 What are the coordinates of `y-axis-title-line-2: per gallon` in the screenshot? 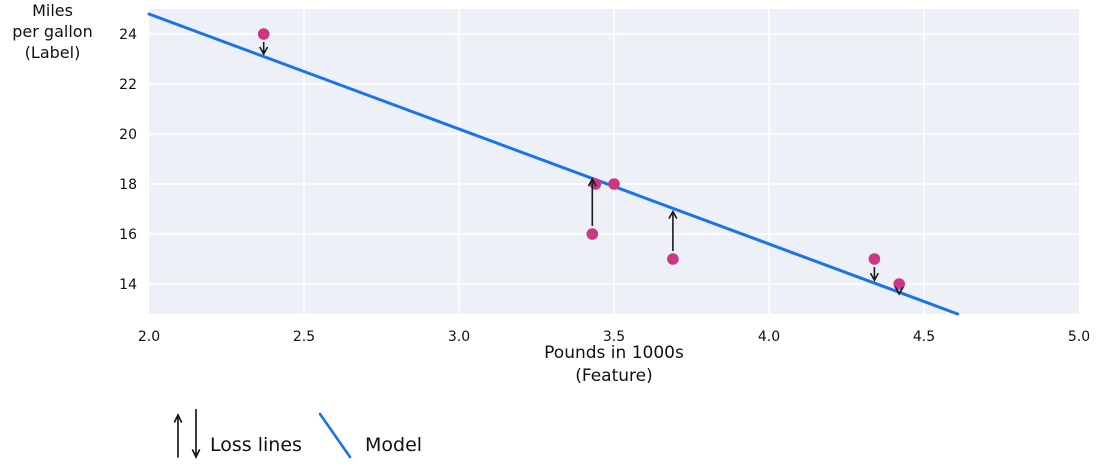 It's located at (52, 31).